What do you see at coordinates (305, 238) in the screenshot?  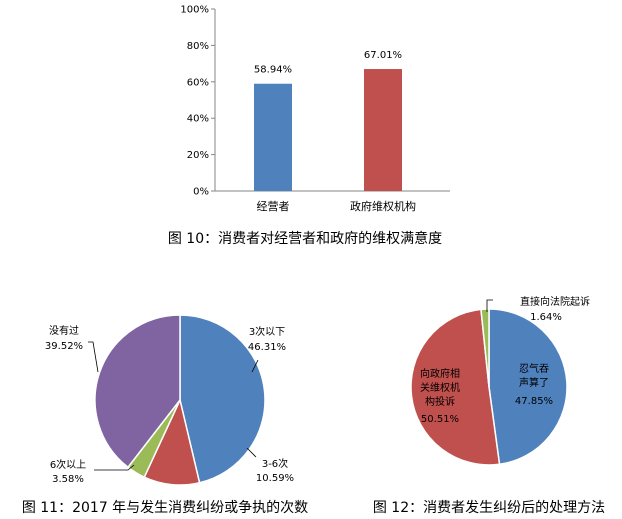 I see `caption-figure-10: 图 10：消费者对经营者和政府的维权满意度` at bounding box center [305, 238].